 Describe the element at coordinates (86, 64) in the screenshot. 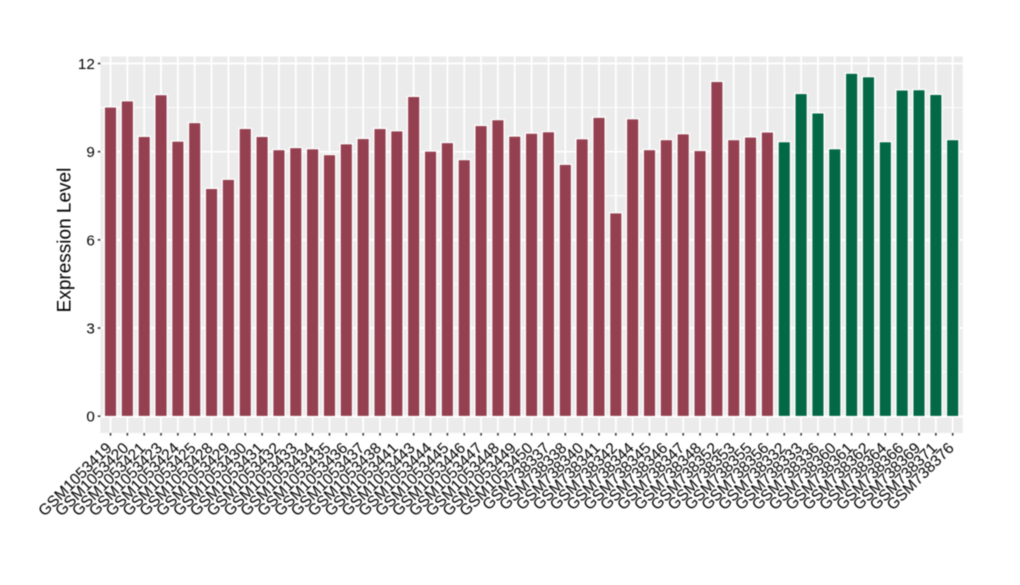

I see `svg-text: 12` at that location.